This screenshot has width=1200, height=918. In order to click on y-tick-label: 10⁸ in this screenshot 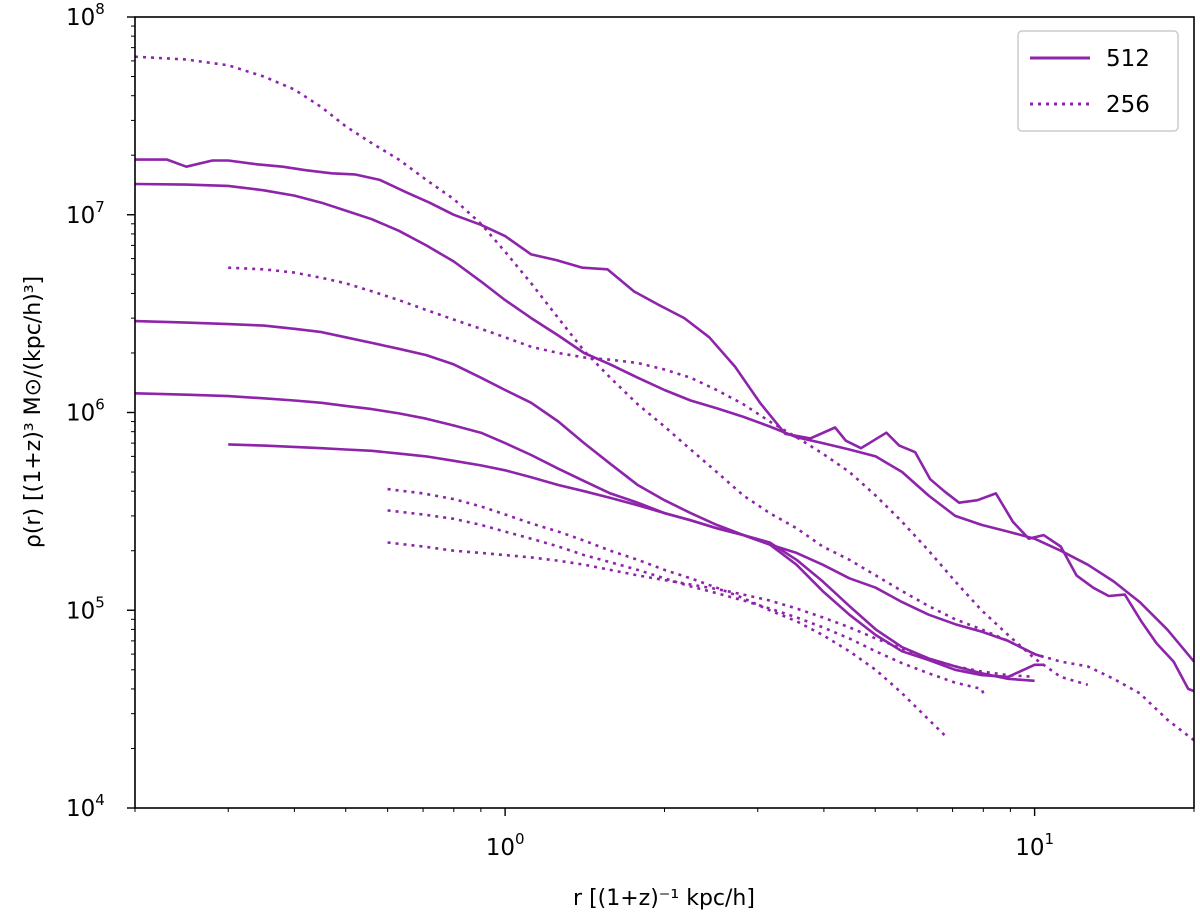, I will do `click(85, 15)`.